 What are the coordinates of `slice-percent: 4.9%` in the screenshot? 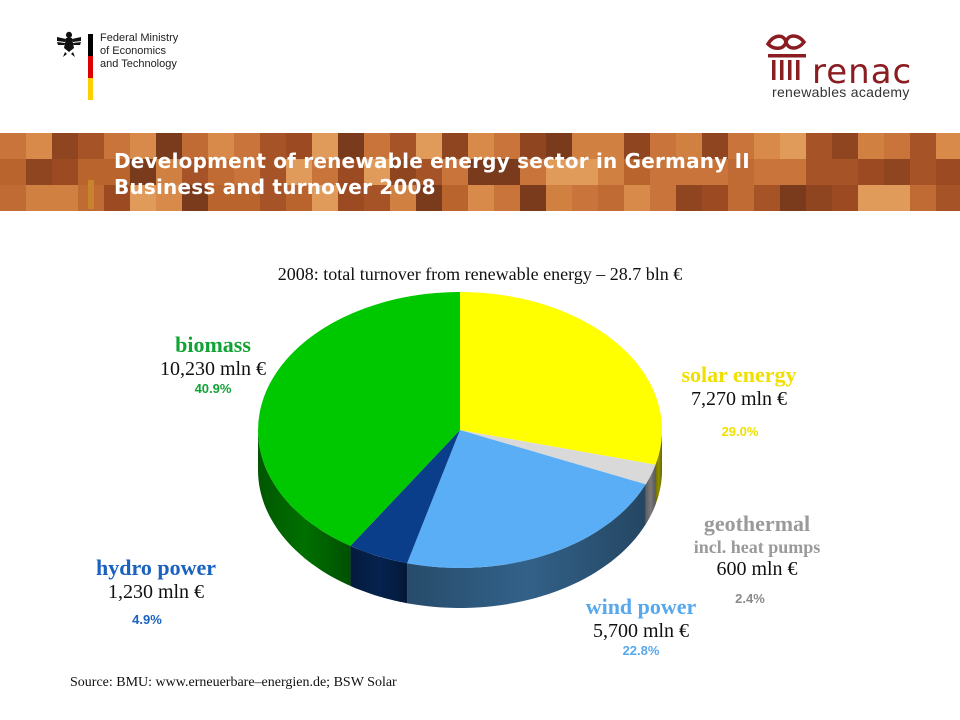 It's located at (147, 619).